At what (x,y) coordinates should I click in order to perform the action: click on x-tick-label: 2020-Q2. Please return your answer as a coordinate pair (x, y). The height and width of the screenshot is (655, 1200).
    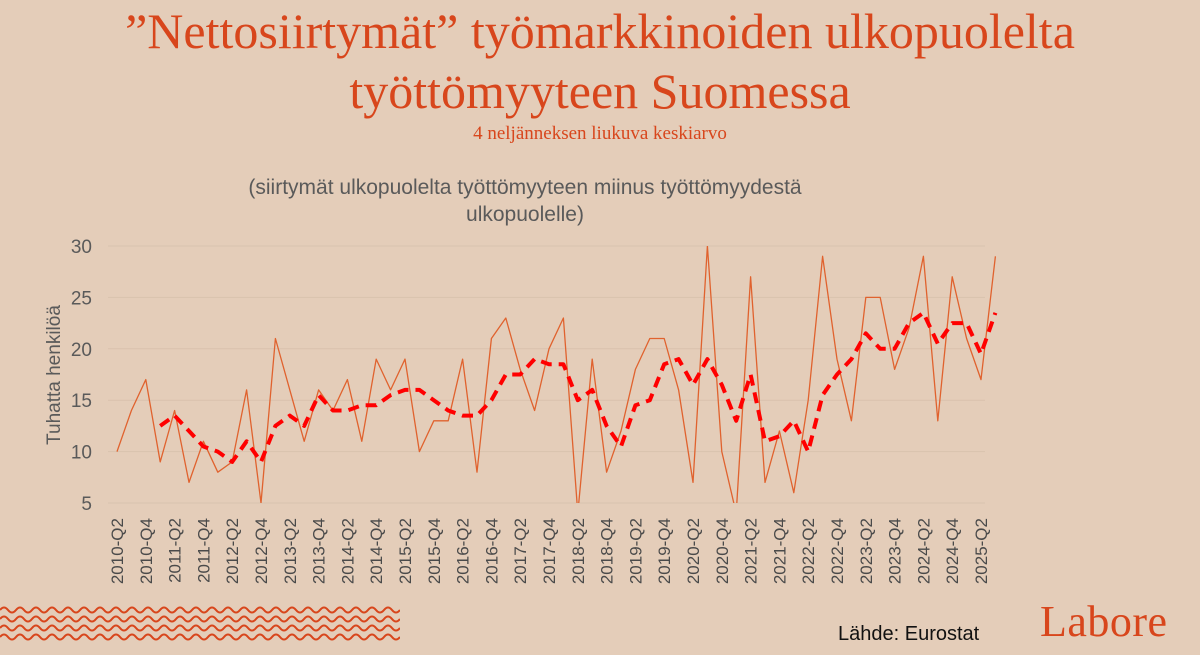
    Looking at the image, I should click on (693, 551).